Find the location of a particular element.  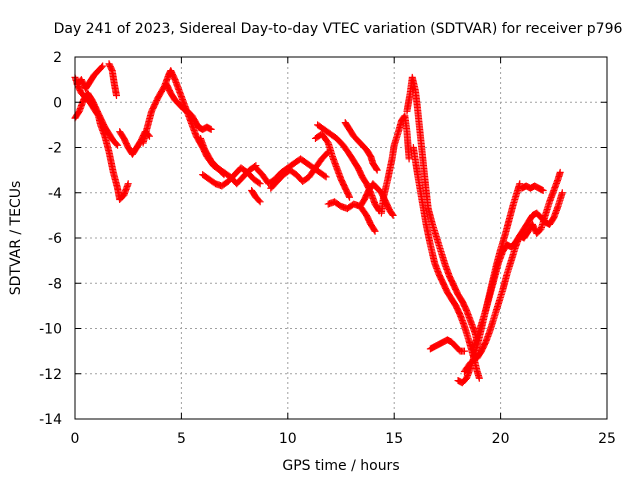

y-tick-label: -10 is located at coordinates (50, 330).